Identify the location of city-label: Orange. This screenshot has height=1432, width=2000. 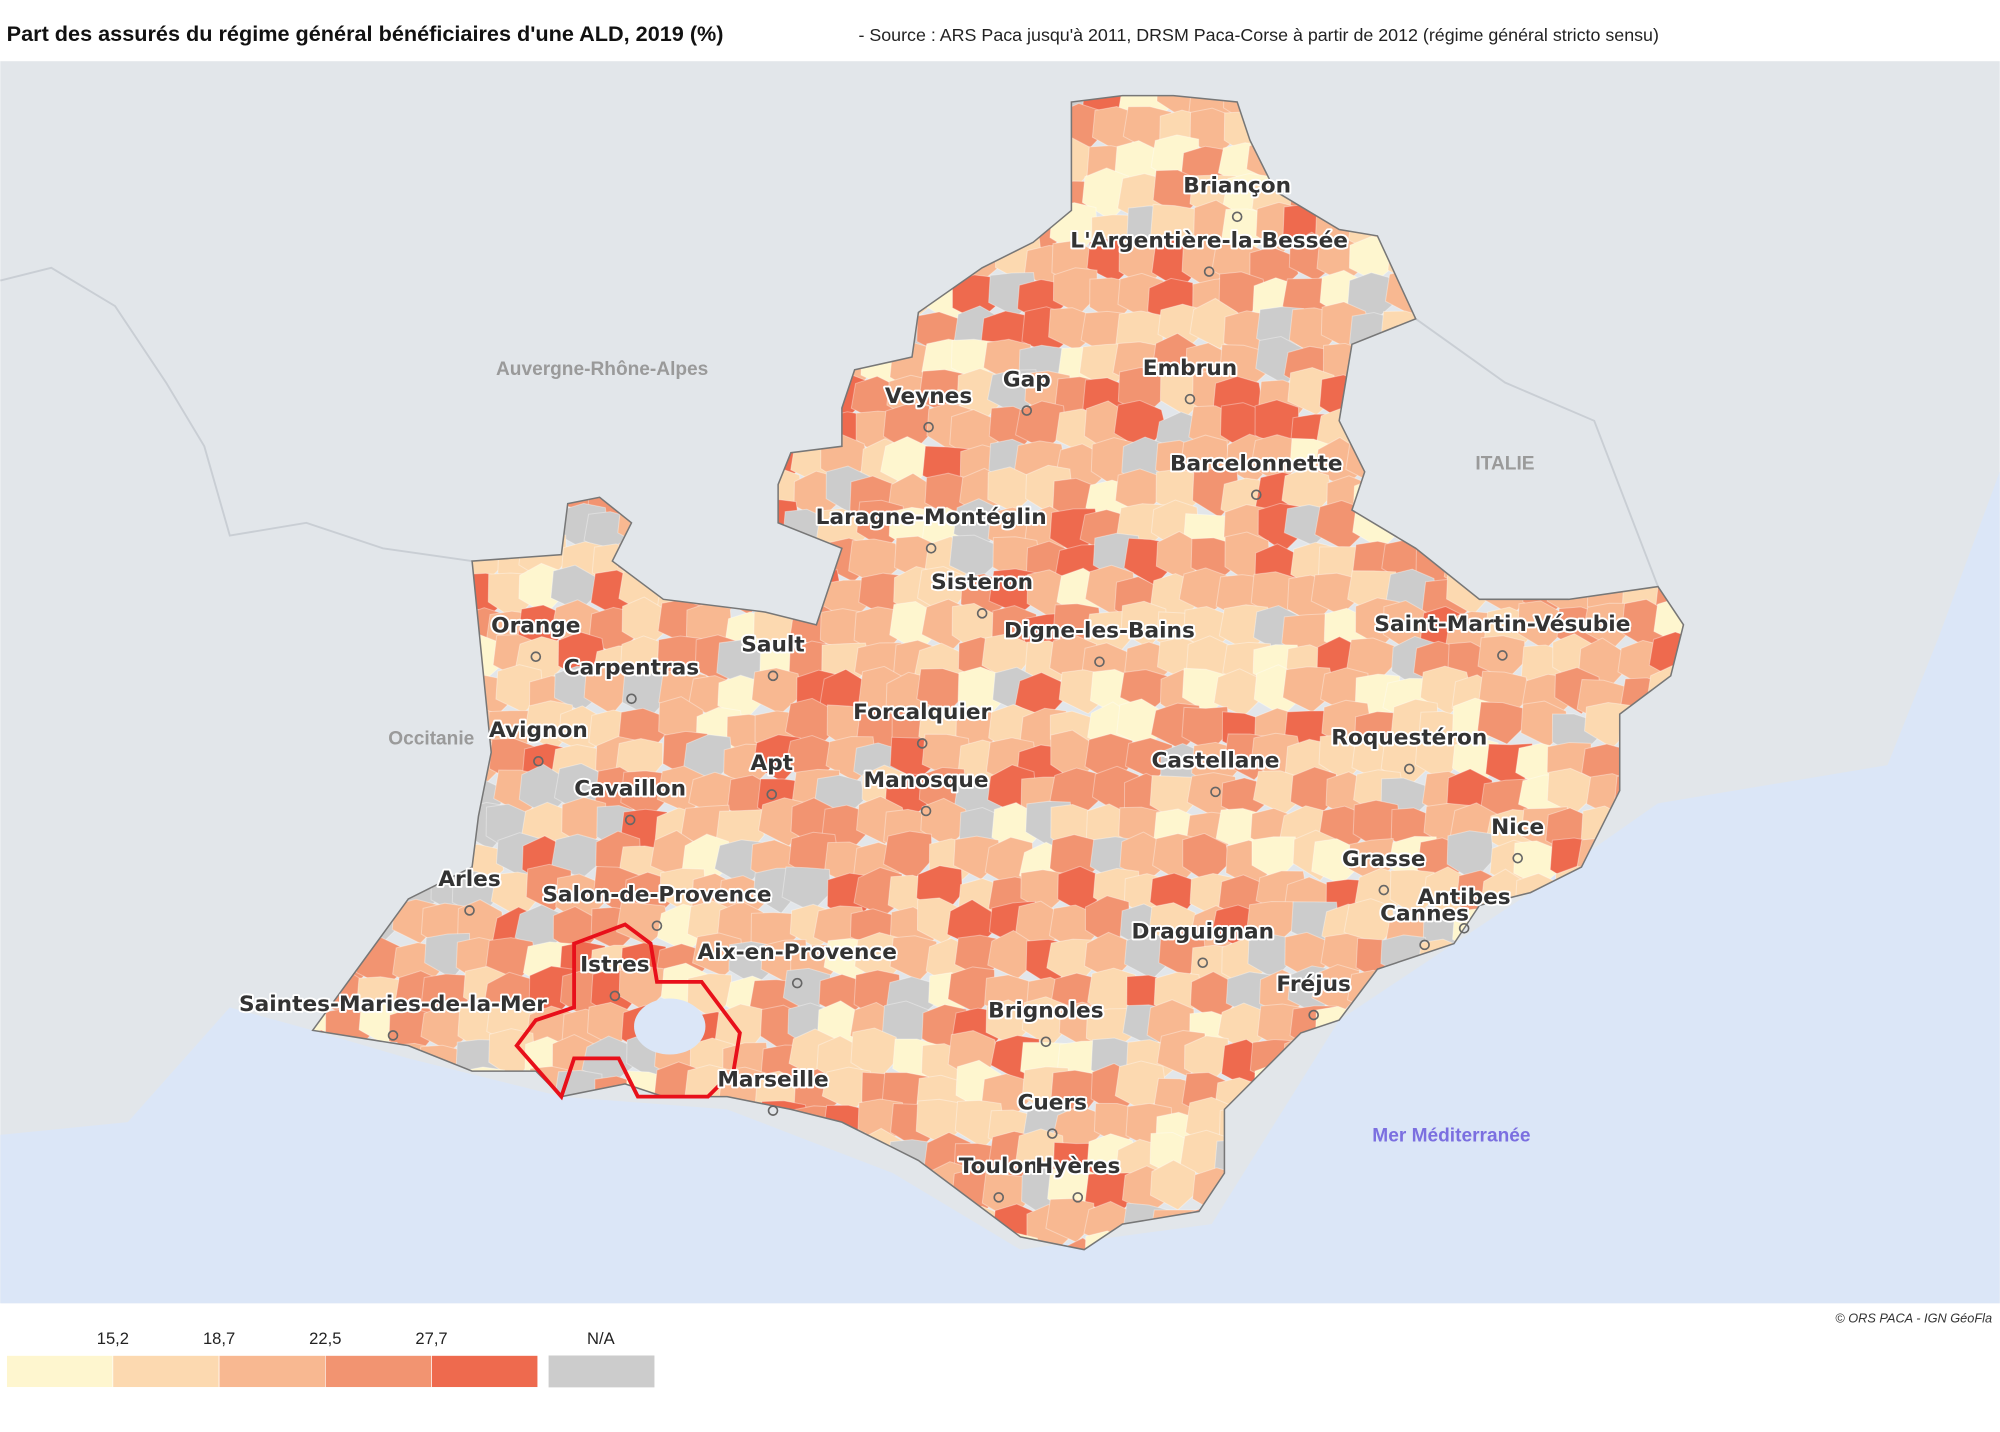
(535, 625).